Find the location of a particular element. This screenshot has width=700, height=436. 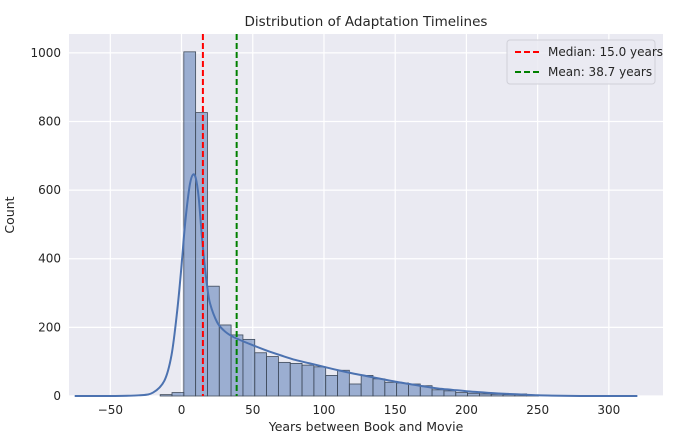

x-tick-label: 300 is located at coordinates (608, 410).